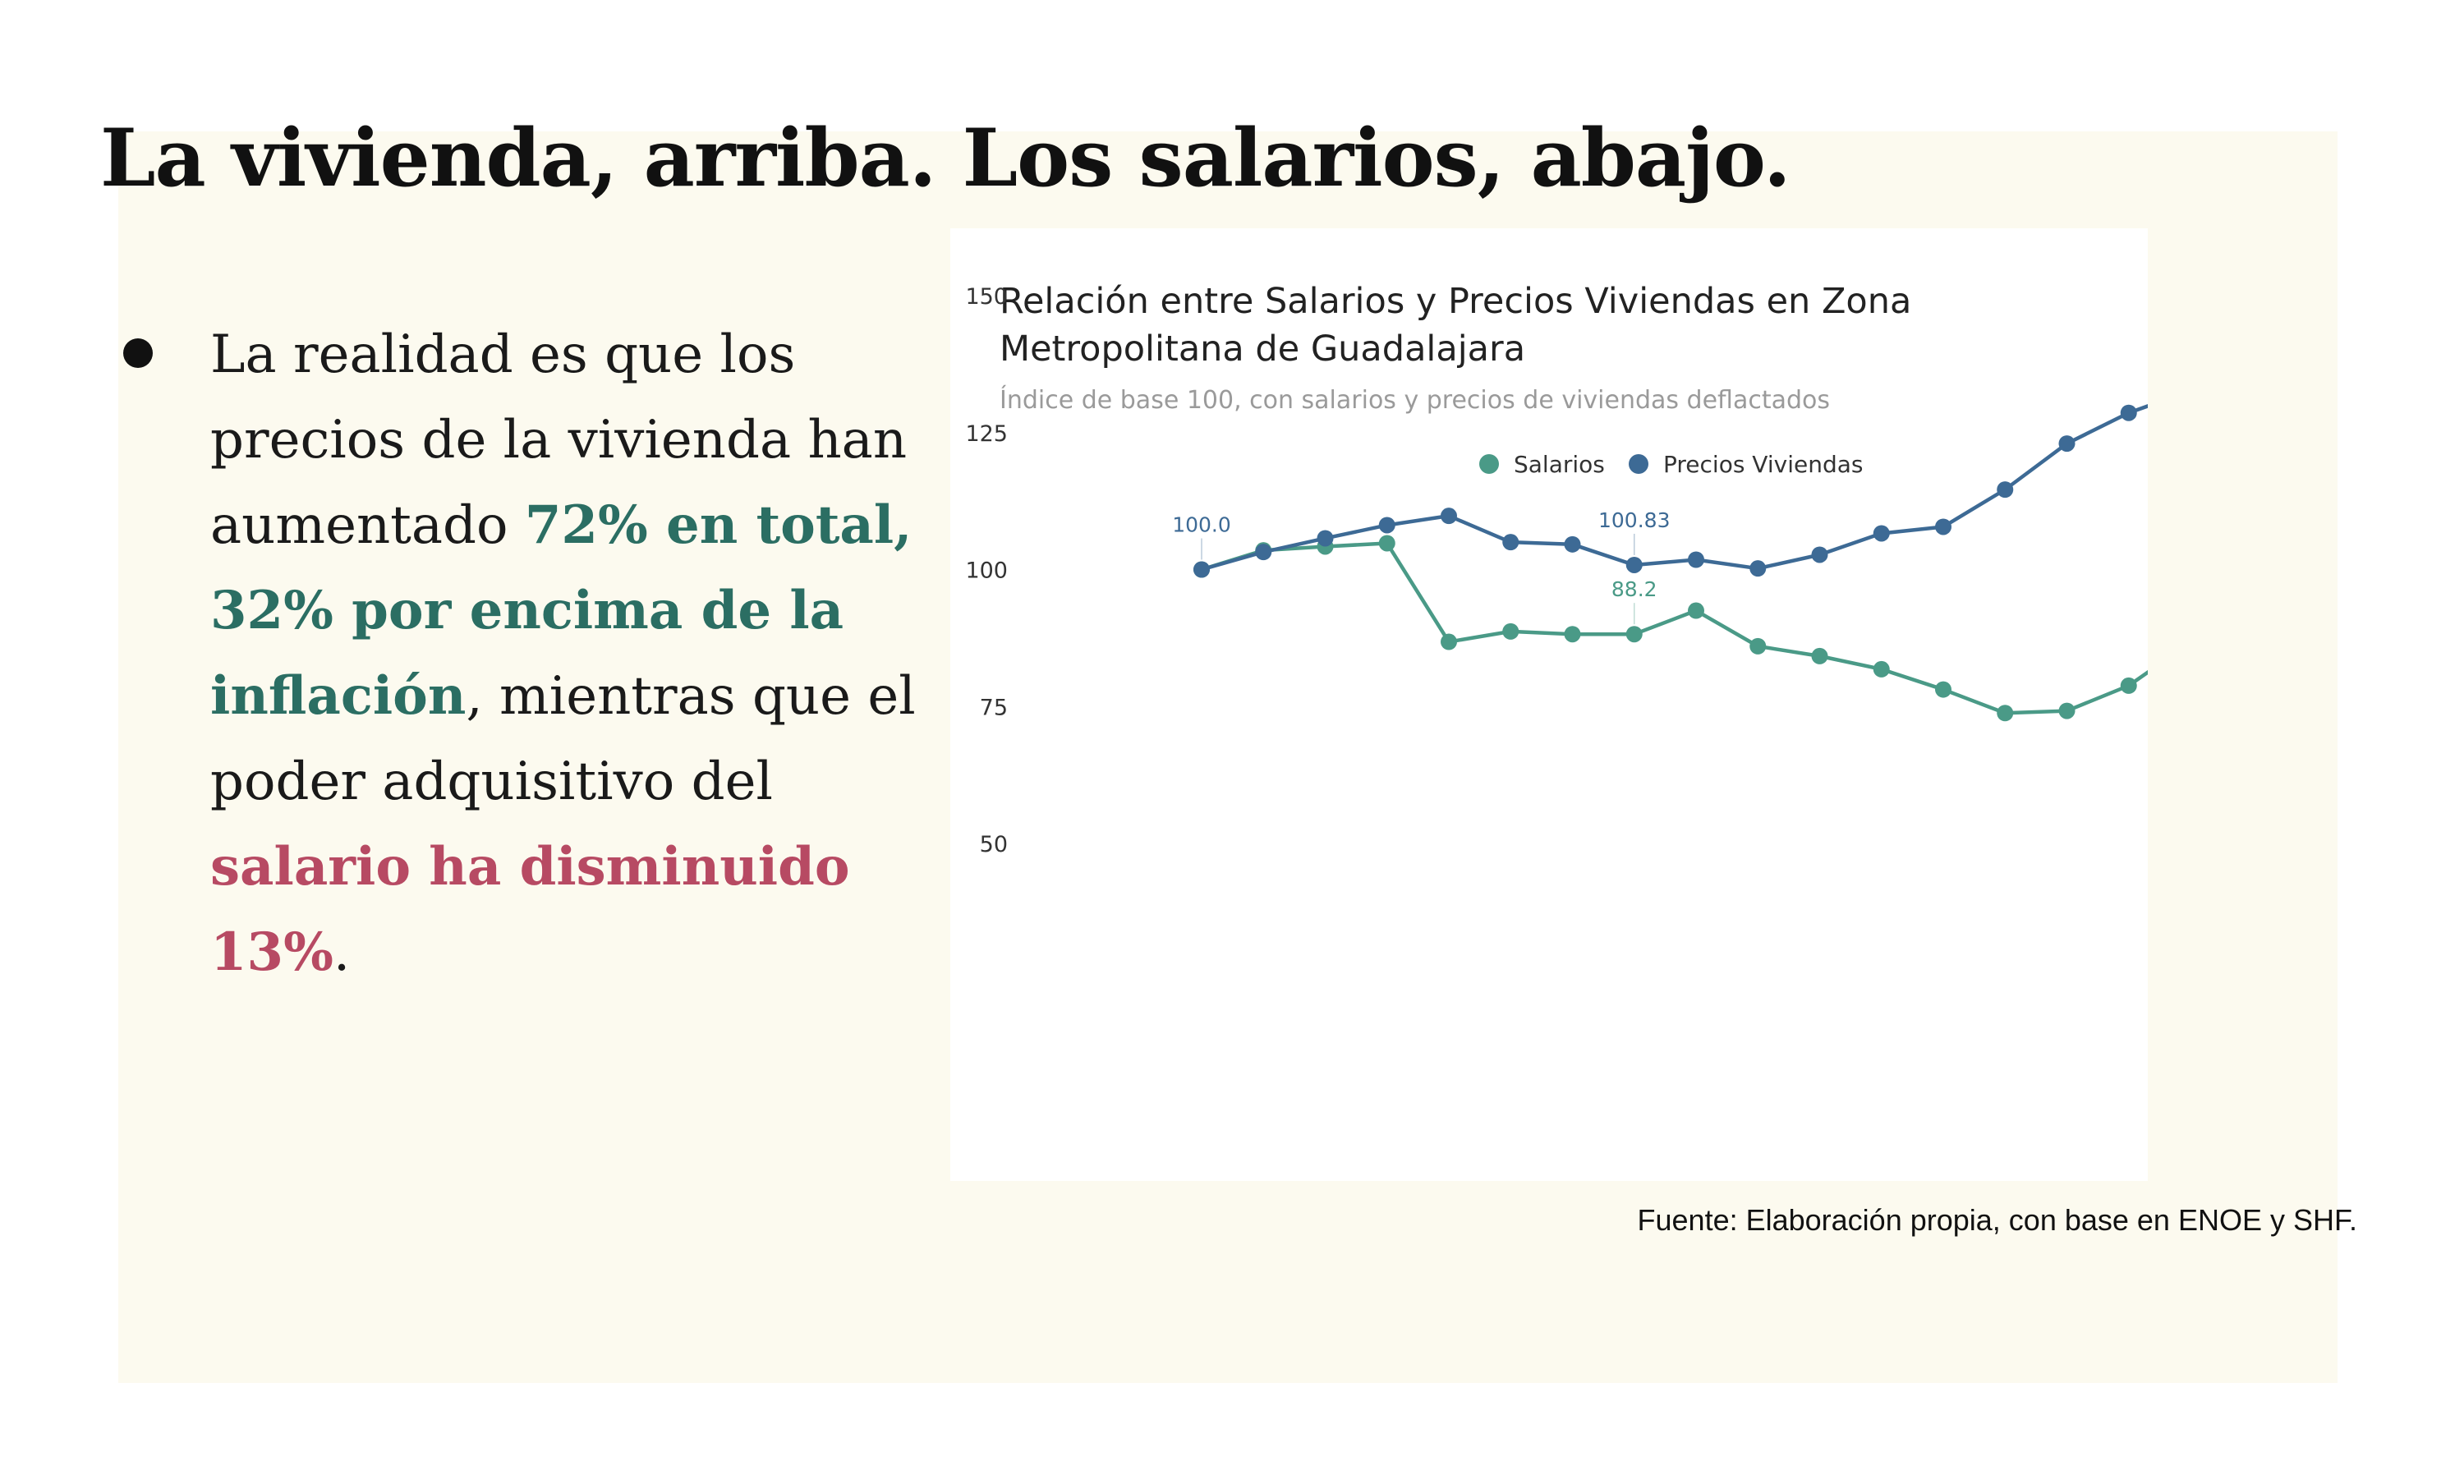 This screenshot has width=2464, height=1484. Describe the element at coordinates (563, 739) in the screenshot. I see `bullet-text-part2: , mientras que el poder adquisitivo del` at that location.